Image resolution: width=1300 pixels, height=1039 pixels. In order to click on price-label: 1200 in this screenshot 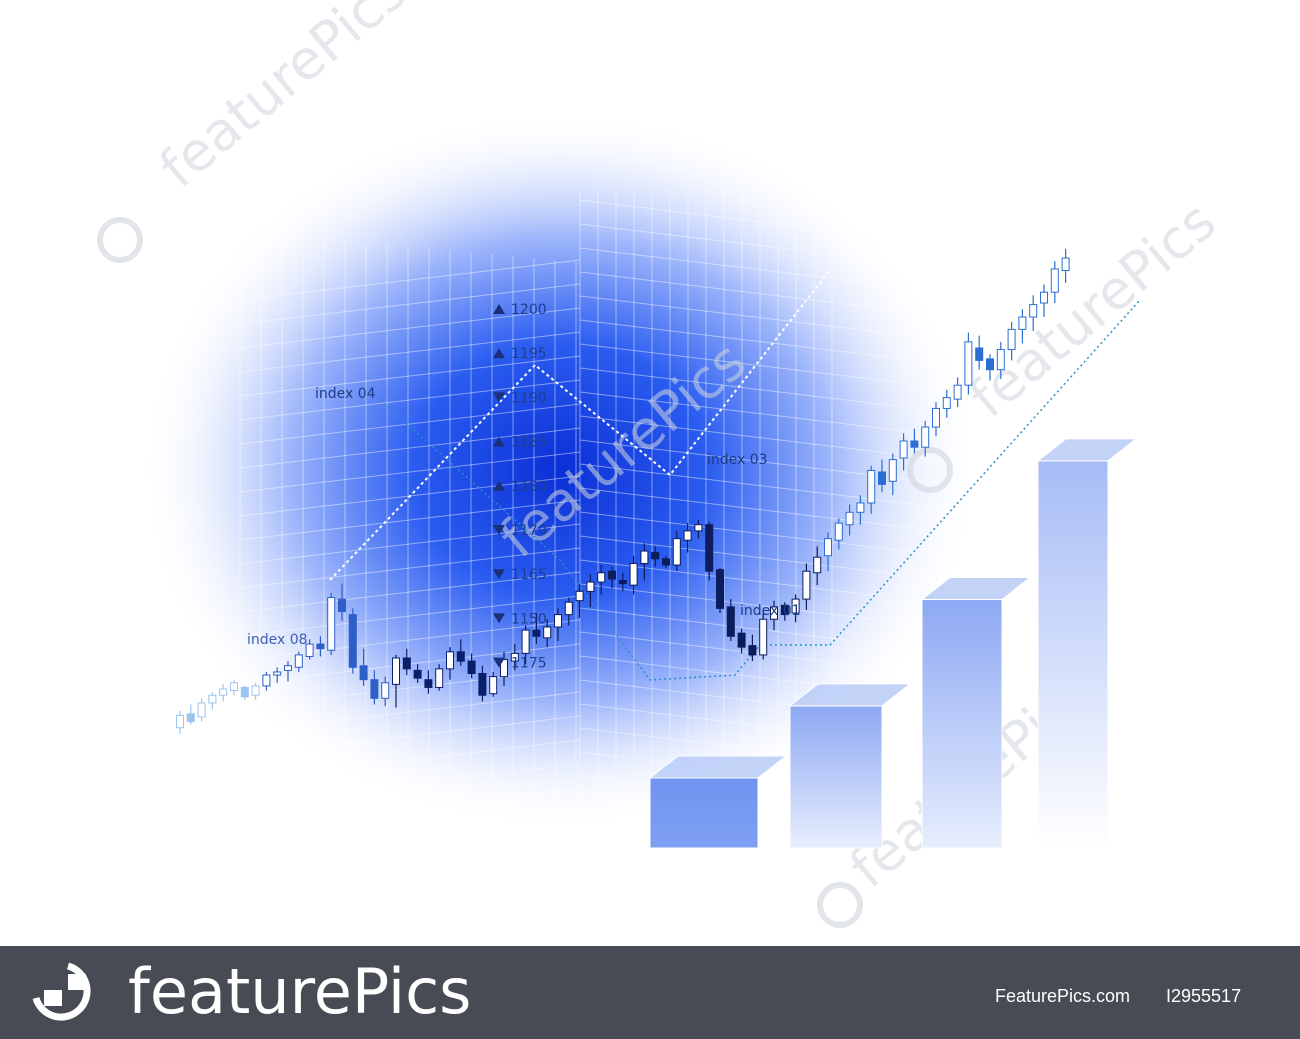, I will do `click(529, 310)`.